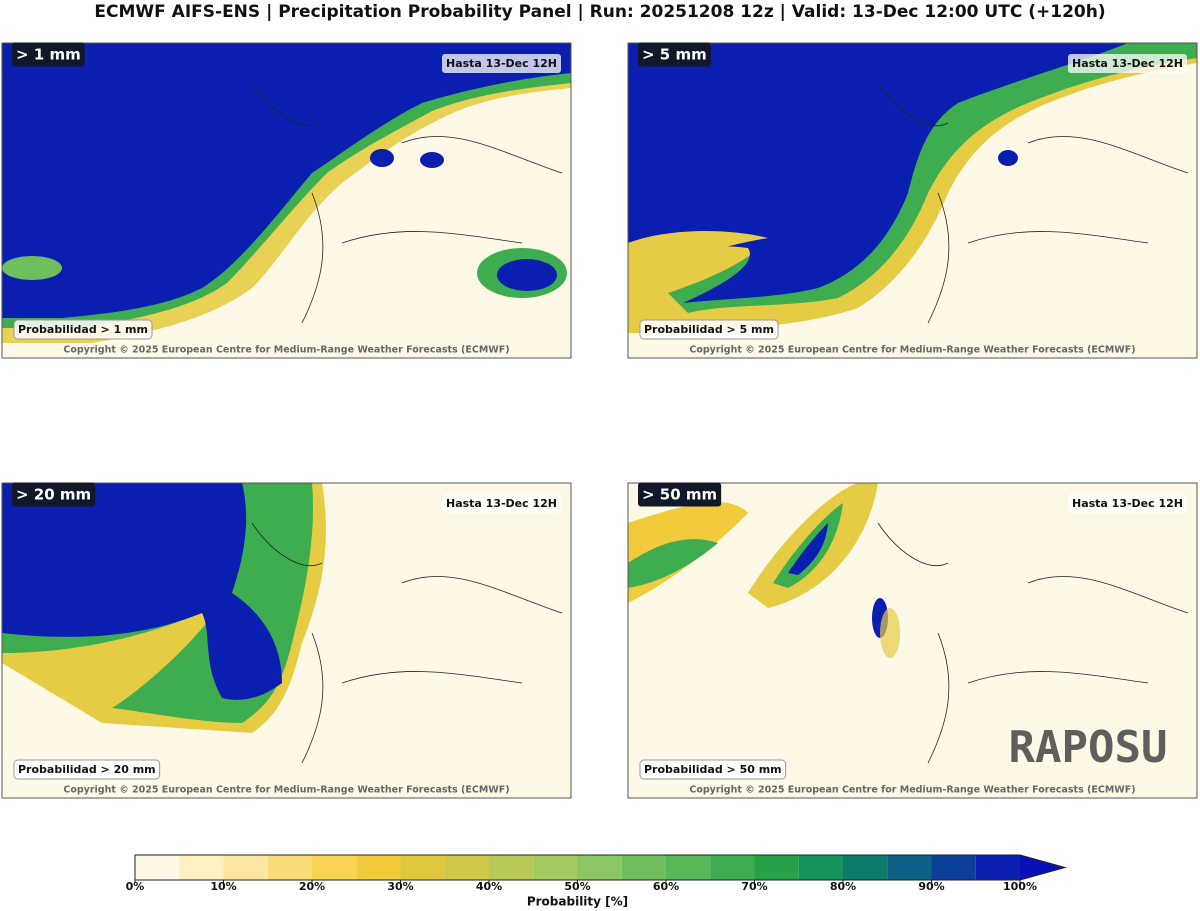  What do you see at coordinates (400, 886) in the screenshot?
I see `colorbar-tick-label: 30%` at bounding box center [400, 886].